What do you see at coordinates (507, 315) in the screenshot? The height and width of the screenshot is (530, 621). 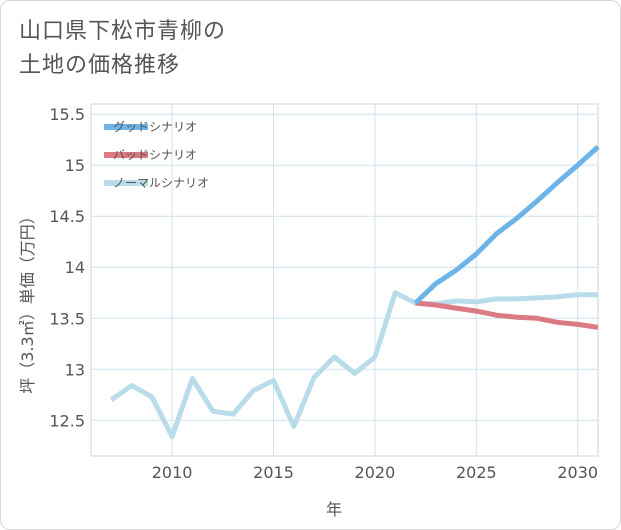 I see `series-line-bad` at bounding box center [507, 315].